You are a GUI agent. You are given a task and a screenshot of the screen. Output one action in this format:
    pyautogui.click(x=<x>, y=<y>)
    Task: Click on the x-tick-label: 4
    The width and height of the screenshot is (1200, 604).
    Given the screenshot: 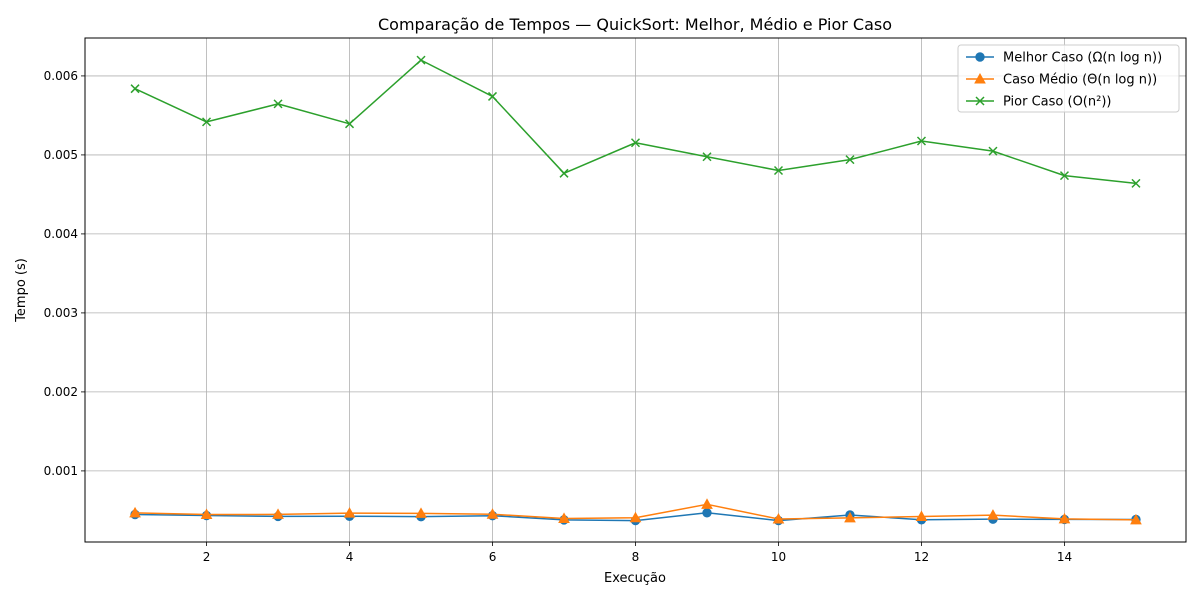 What is the action you would take?
    pyautogui.click(x=350, y=557)
    